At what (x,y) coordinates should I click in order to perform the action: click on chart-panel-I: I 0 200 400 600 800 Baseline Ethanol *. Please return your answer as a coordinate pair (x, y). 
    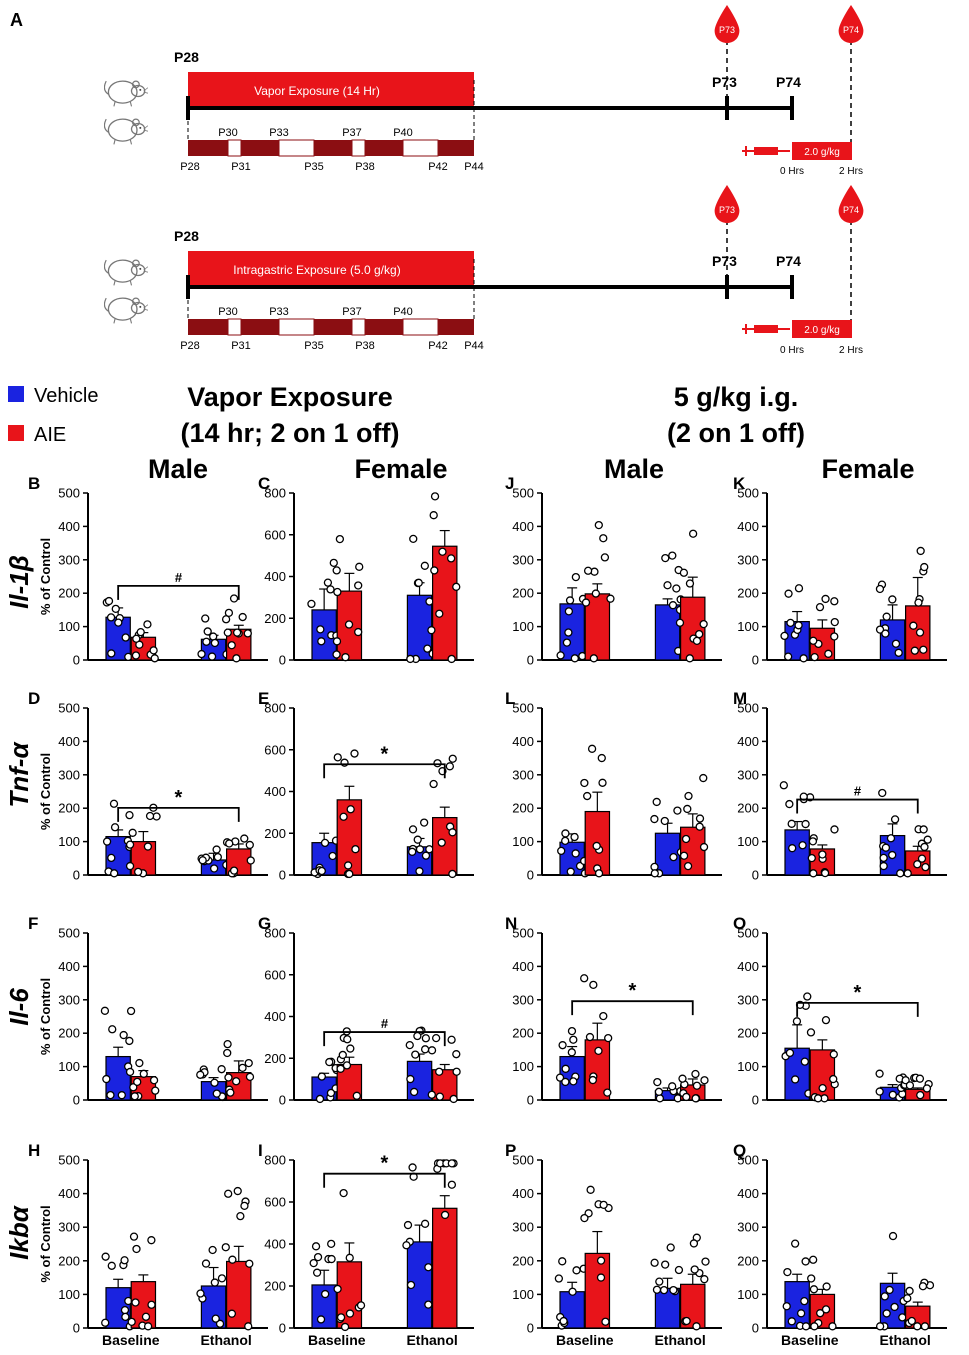
    Looking at the image, I should click on (366, 1244).